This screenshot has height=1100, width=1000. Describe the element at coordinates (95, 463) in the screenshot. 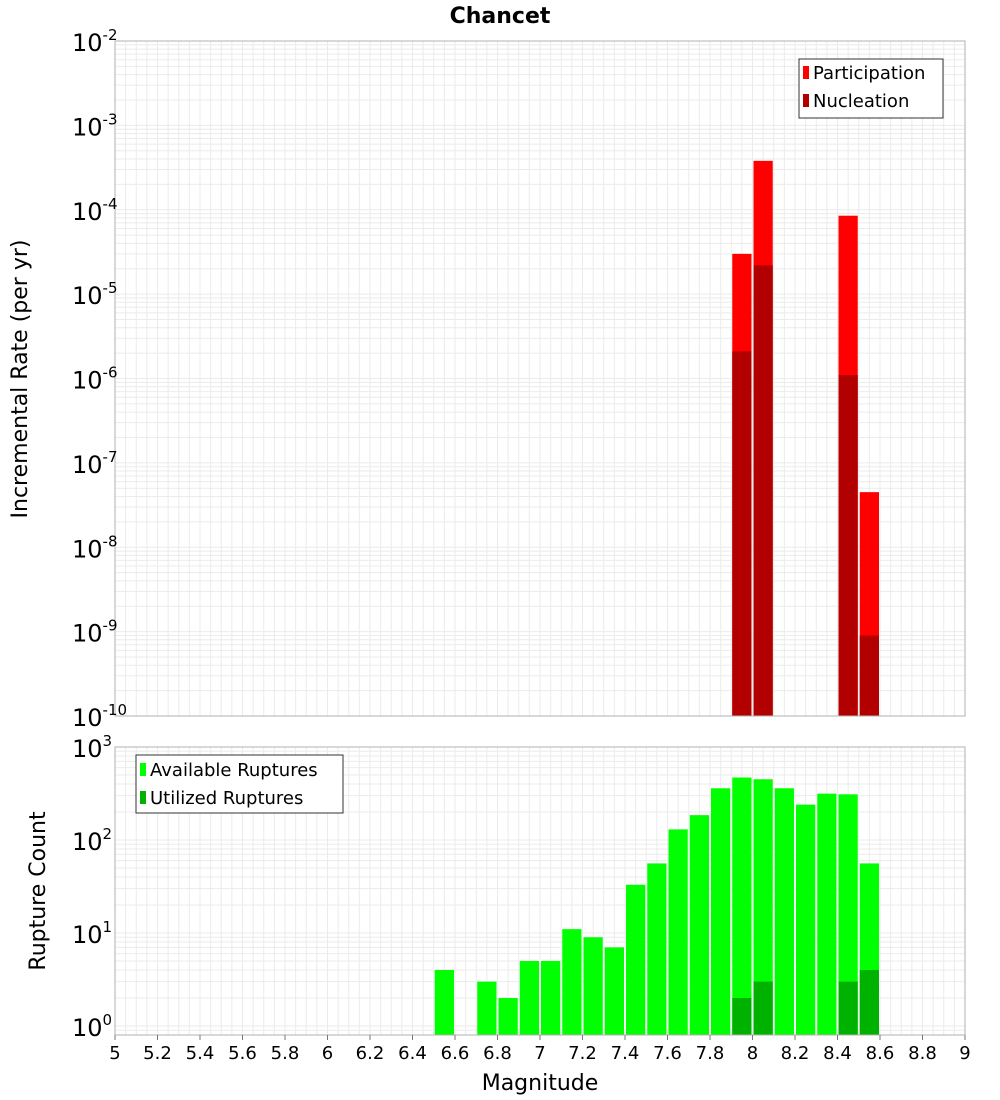

I see `y-tick-label: 10⁻⁷` at that location.